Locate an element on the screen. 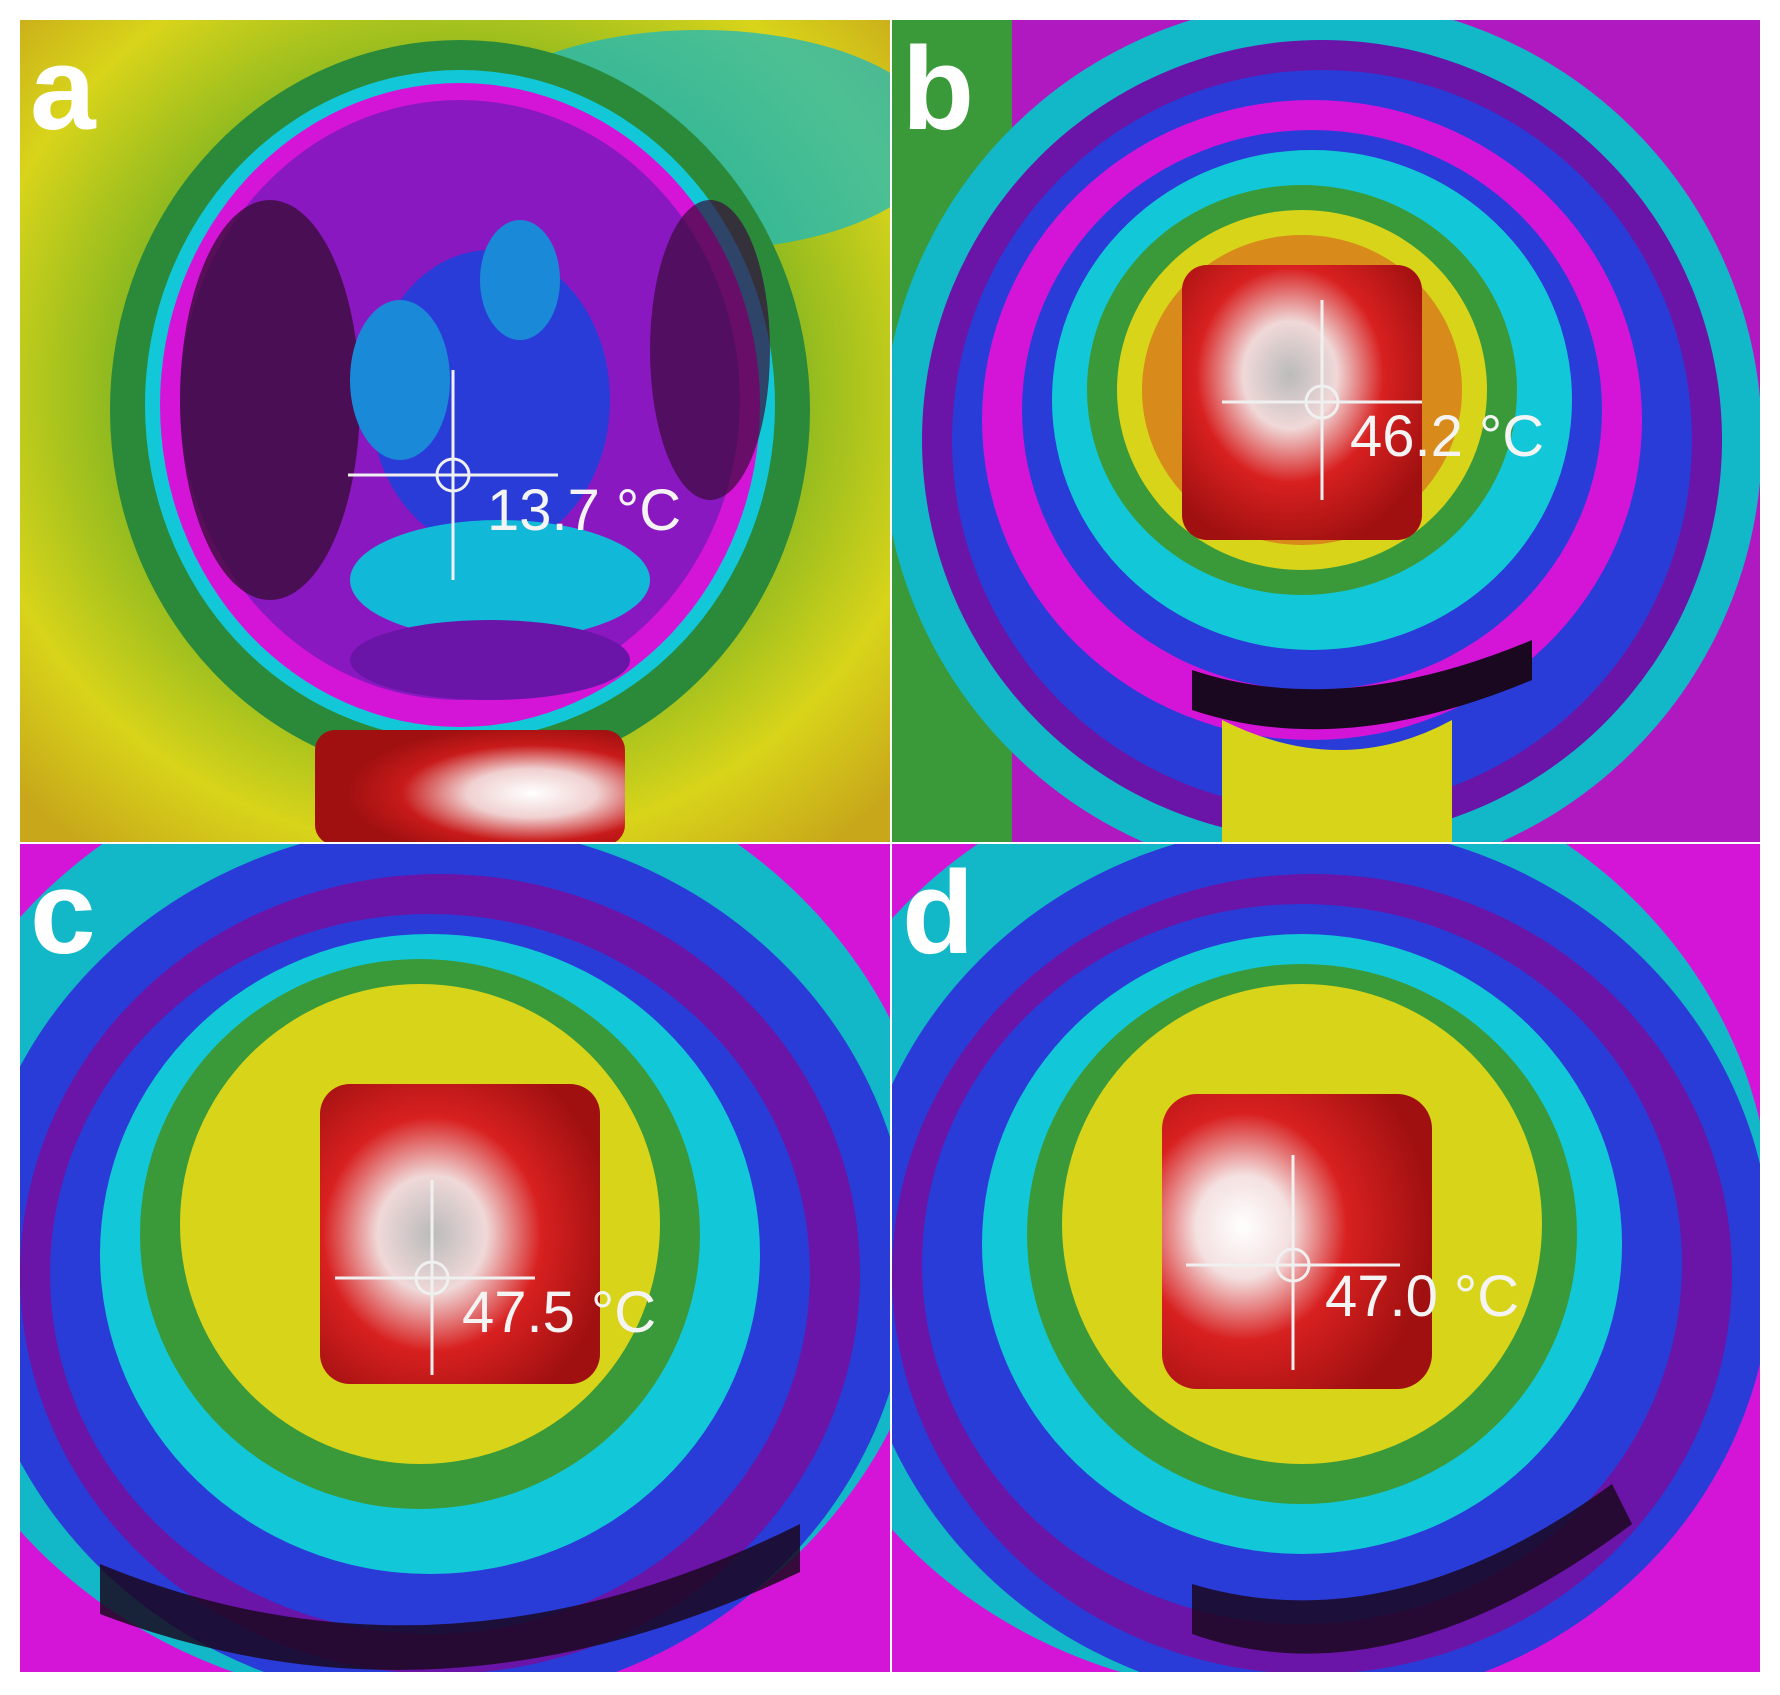 Image resolution: width=1780 pixels, height=1695 pixels. temperature-readout-c: 47.5 °C is located at coordinates (559, 1312).